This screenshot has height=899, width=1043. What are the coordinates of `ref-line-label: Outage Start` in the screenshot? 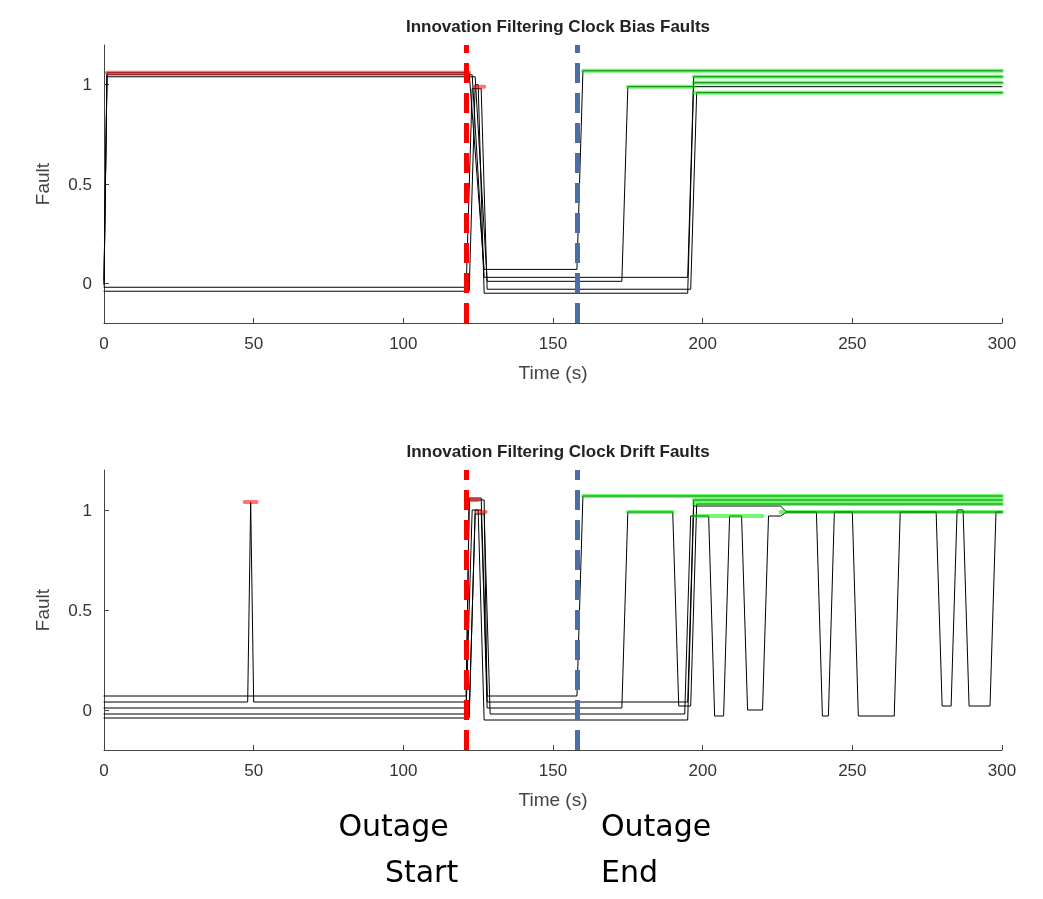 It's located at (398, 848).